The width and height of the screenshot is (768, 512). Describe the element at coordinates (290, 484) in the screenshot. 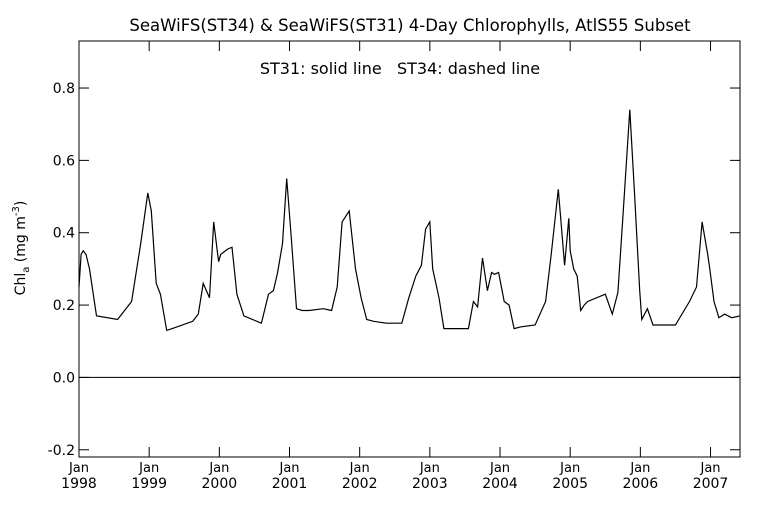

I see `x-tick-year-label: 2001` at that location.